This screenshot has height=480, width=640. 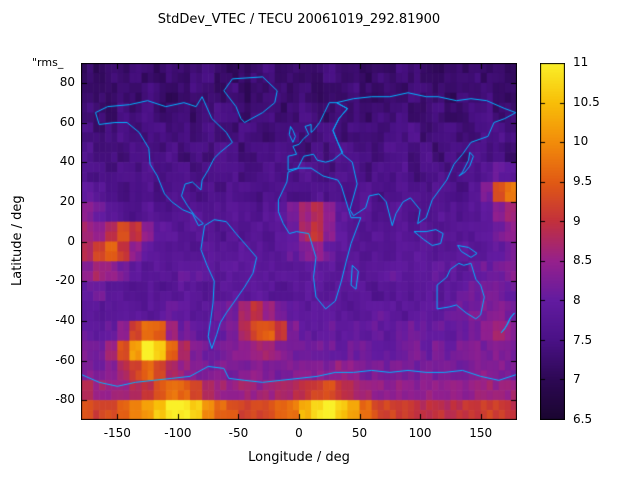 I want to click on y-tick-label: 20, so click(x=67, y=200).